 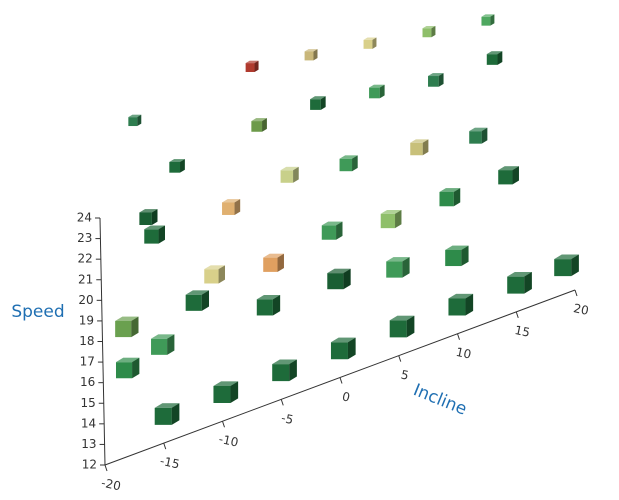 What do you see at coordinates (229, 441) in the screenshot?
I see `x-tick-label: -10` at bounding box center [229, 441].